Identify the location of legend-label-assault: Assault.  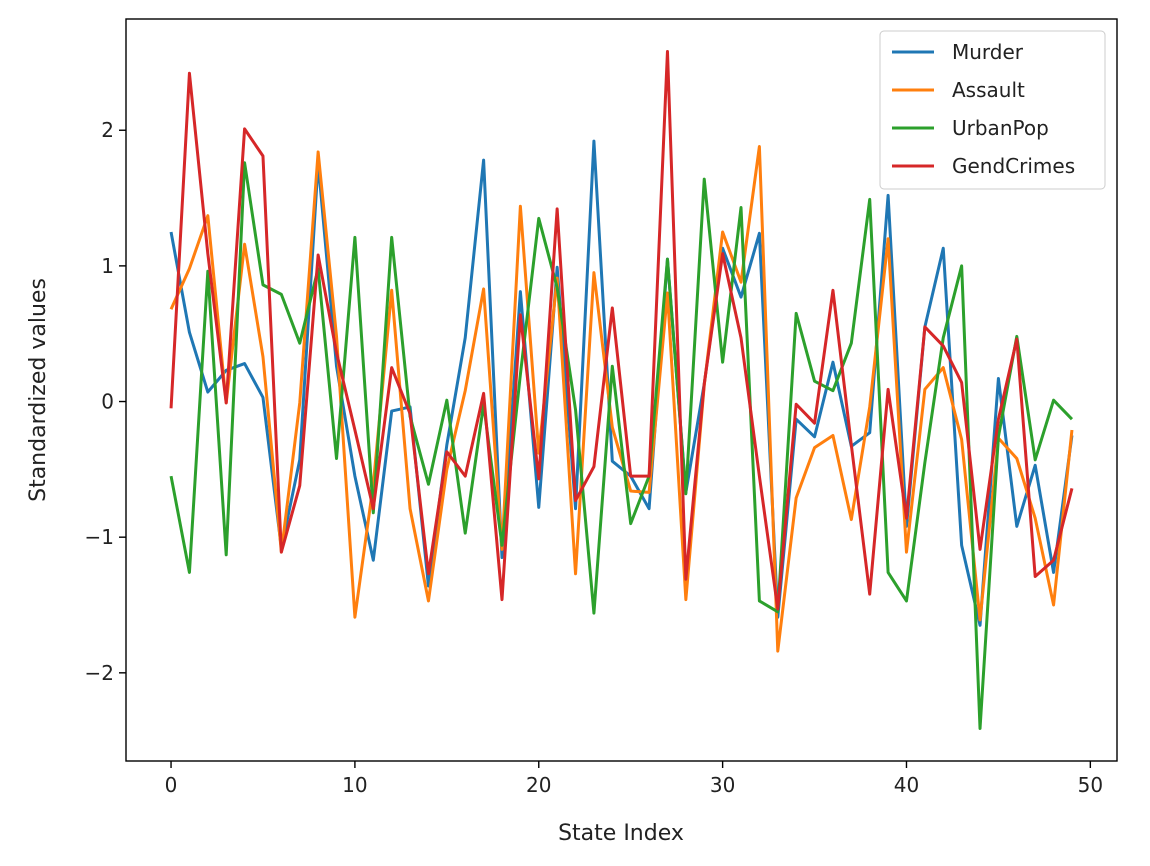
(988, 90).